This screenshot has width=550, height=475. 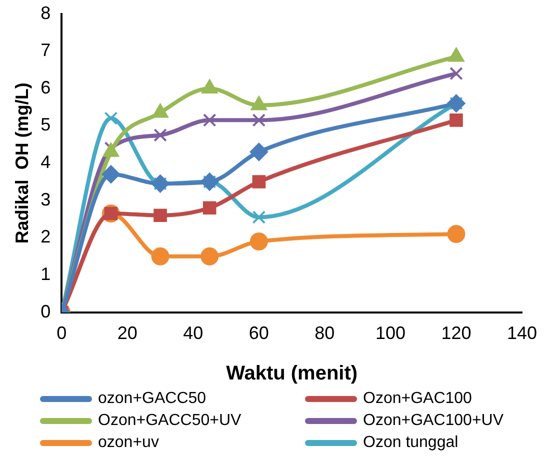 I want to click on x-tick-label: 20, so click(x=127, y=333).